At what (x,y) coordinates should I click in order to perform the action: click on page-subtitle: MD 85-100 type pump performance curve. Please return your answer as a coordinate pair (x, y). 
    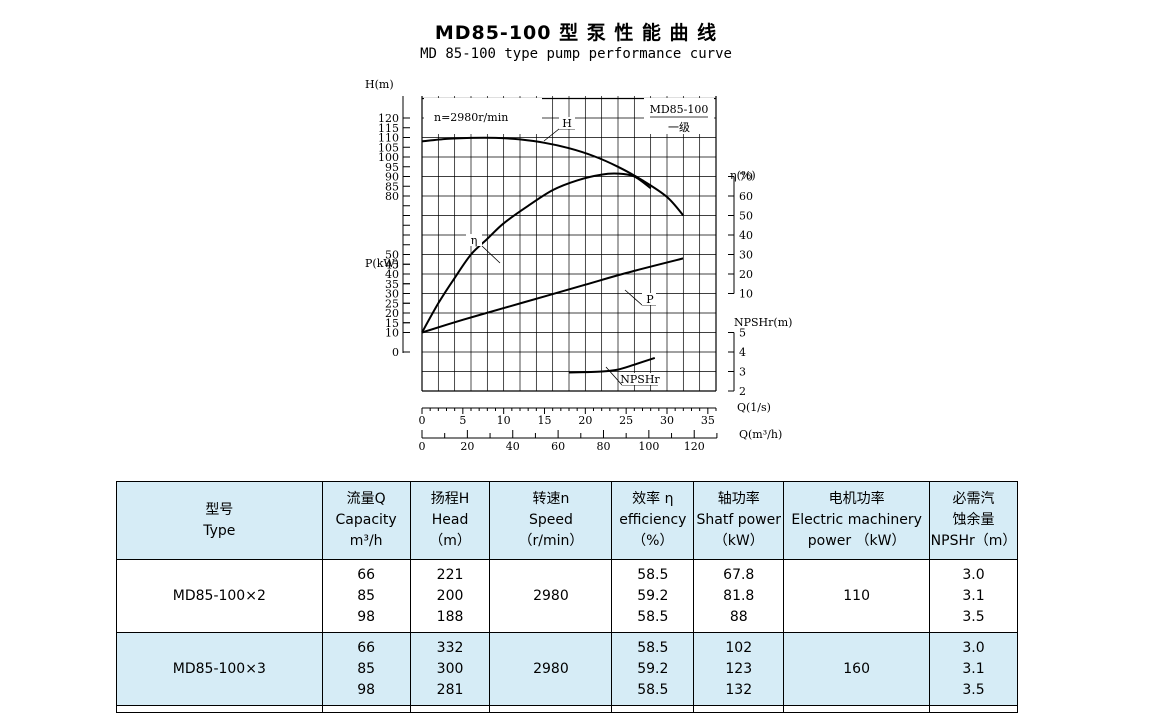
    Looking at the image, I should click on (576, 54).